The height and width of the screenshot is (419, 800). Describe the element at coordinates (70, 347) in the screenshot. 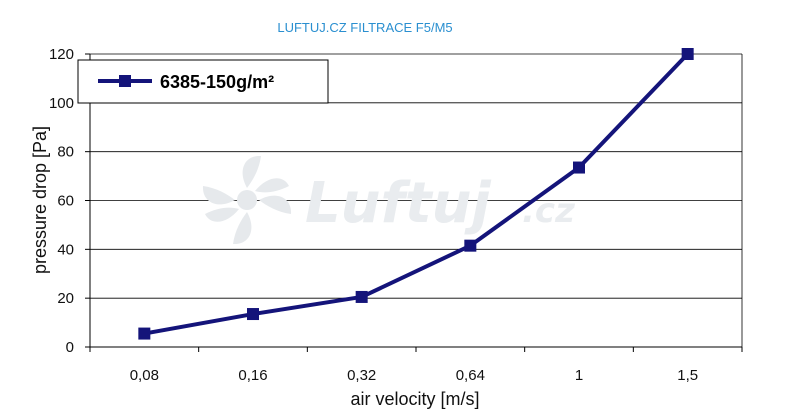

I see `y-tick-label: 0` at that location.